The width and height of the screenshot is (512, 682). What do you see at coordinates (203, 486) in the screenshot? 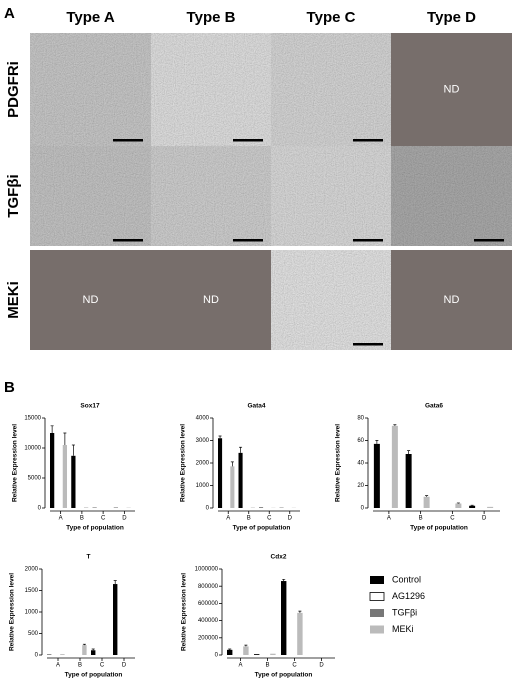
I see `y-tick-label: 1000` at bounding box center [203, 486].